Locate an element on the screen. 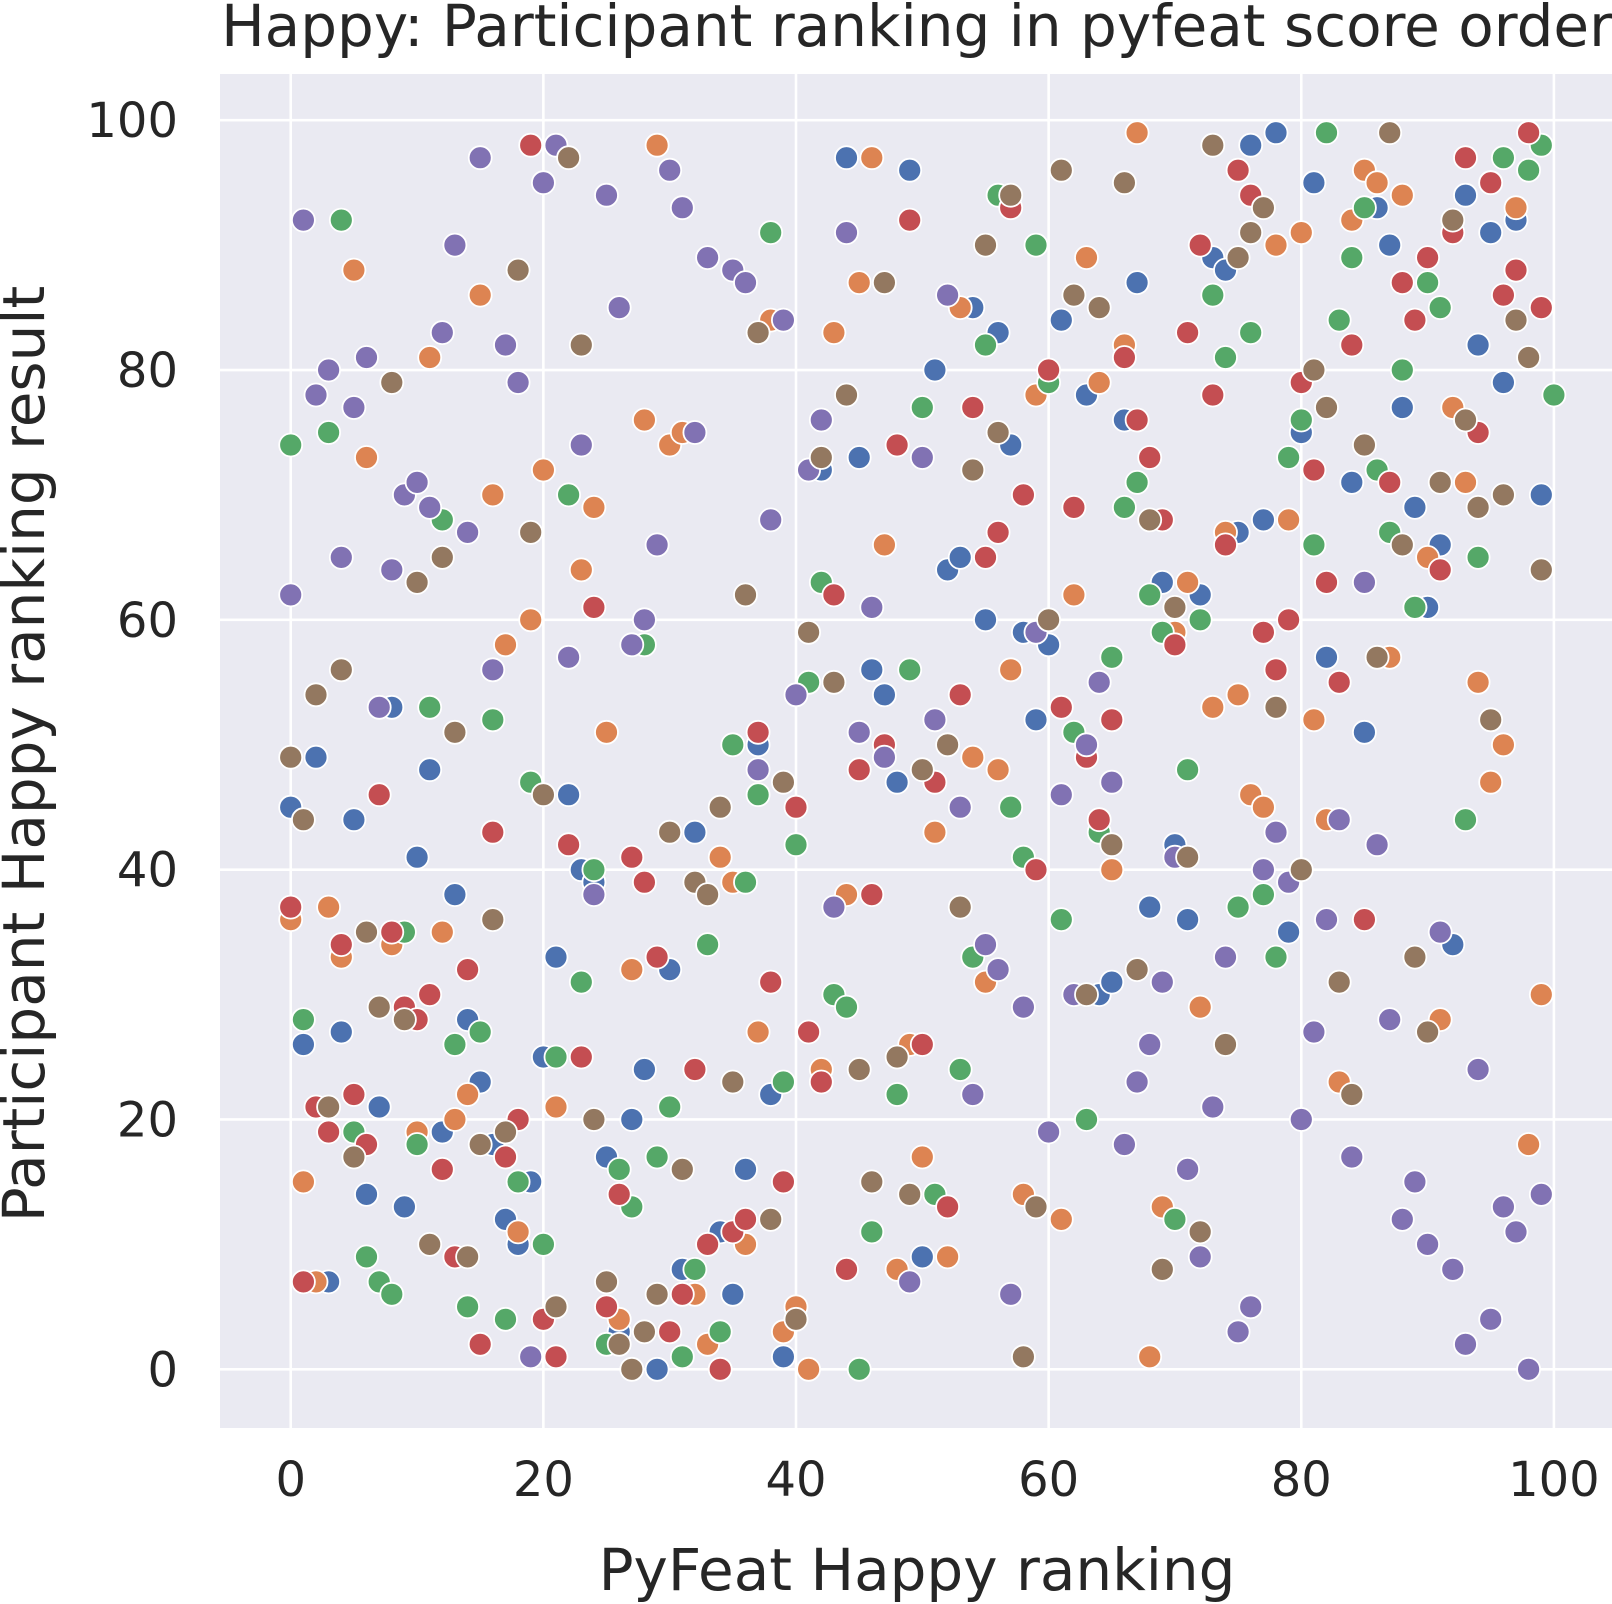 This screenshot has width=1612, height=1604. x-tick-label: 100 is located at coordinates (1554, 1480).